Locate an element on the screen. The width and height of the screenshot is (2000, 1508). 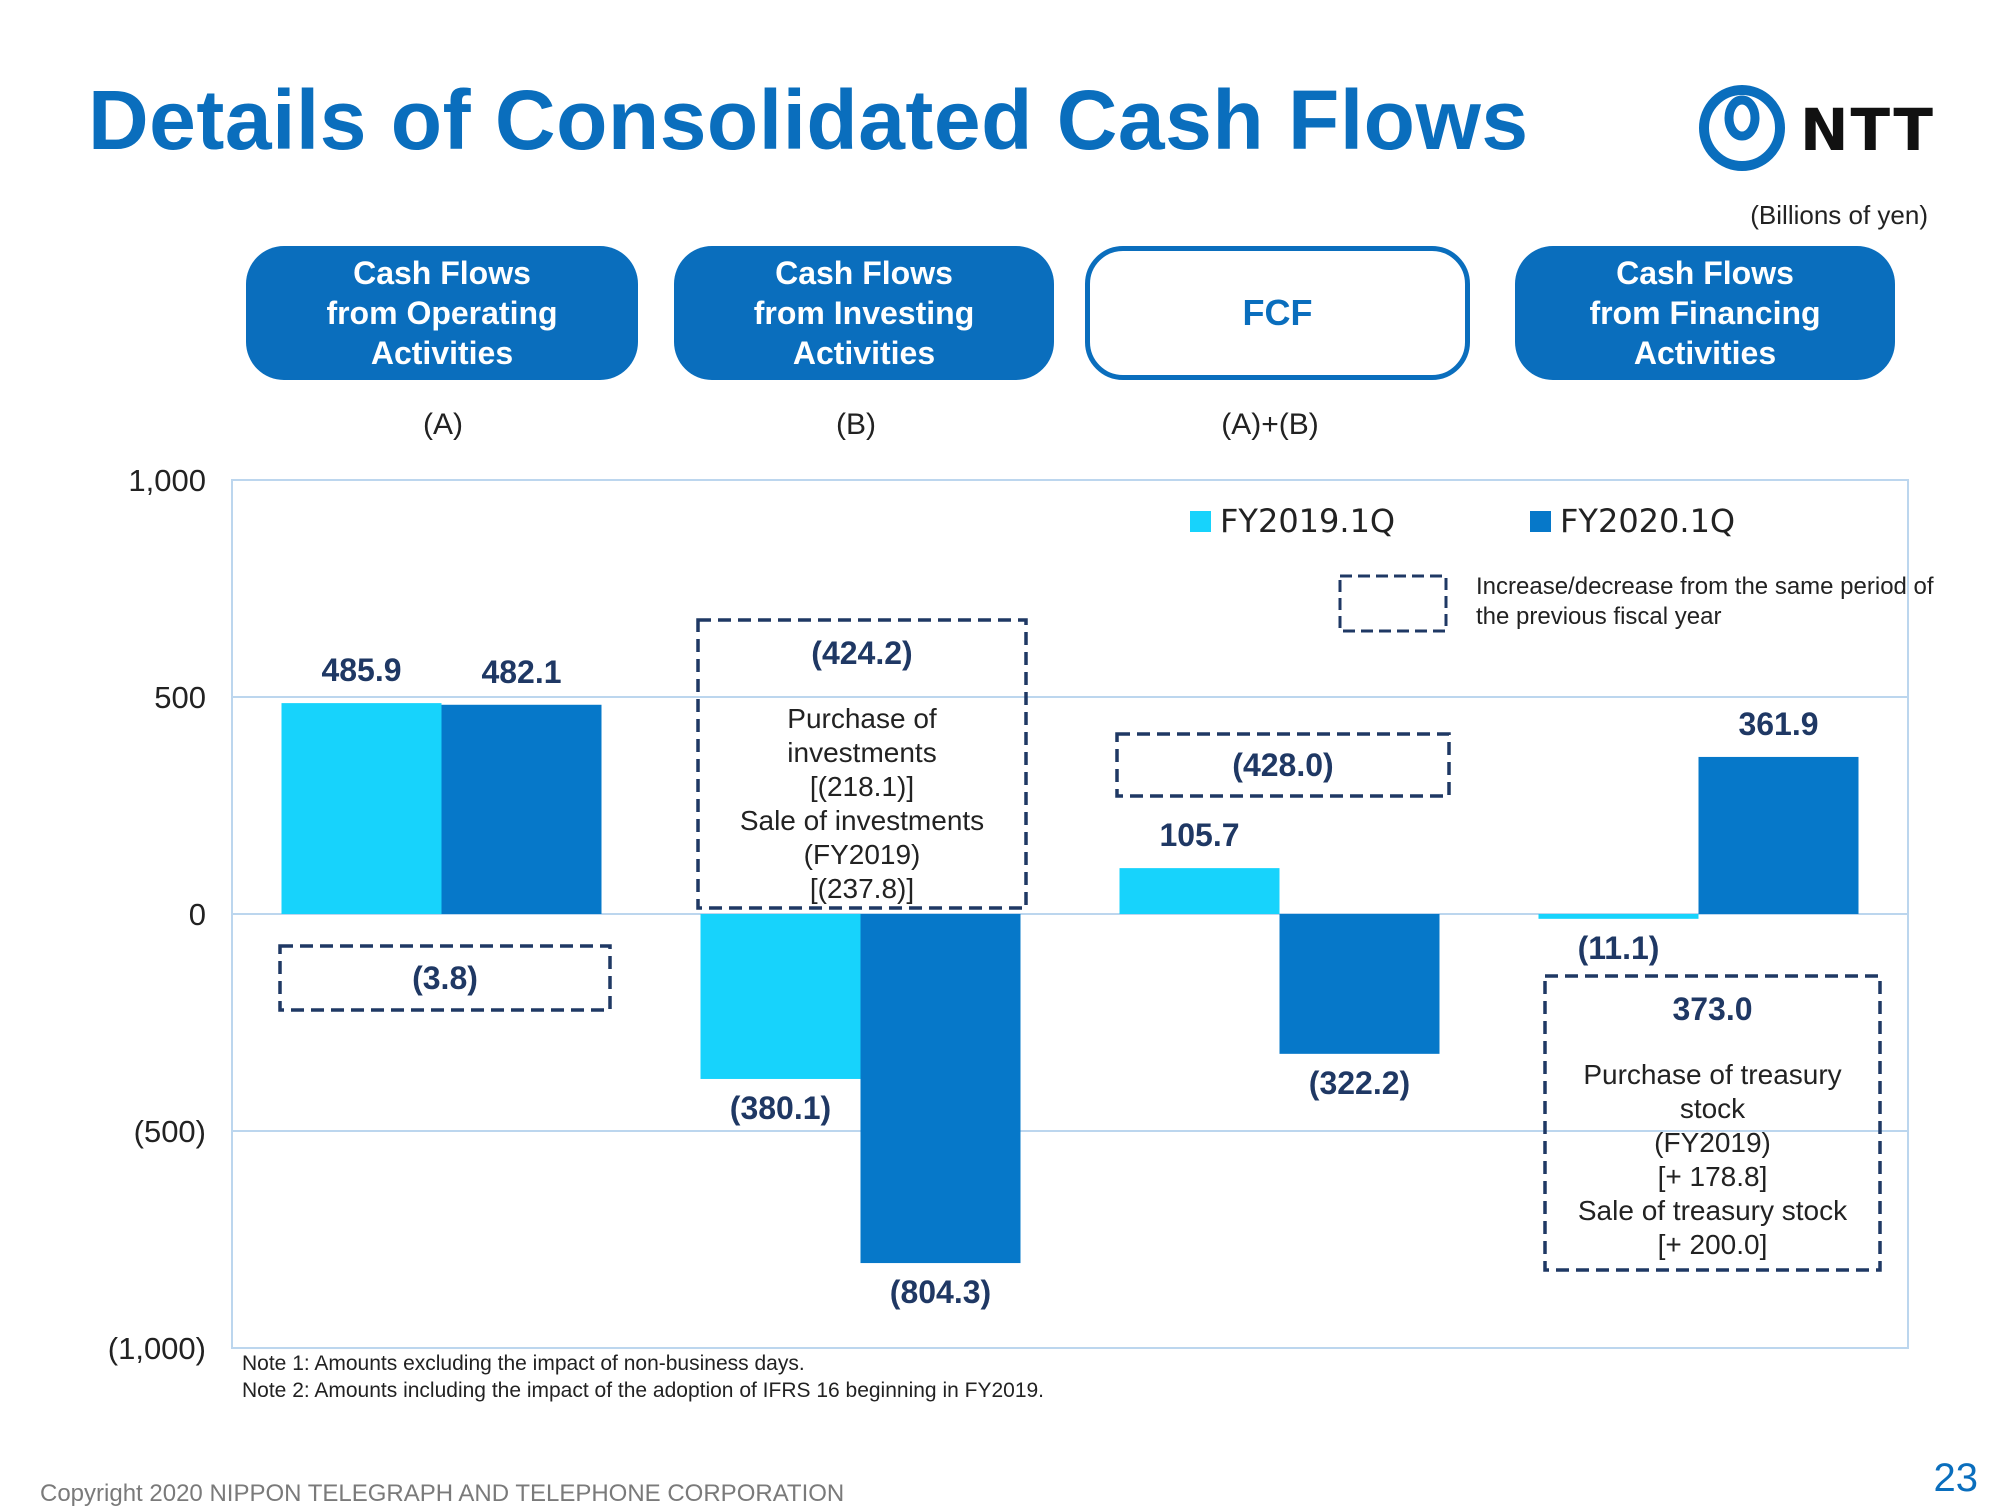
data-label: 482.1 is located at coordinates (521, 672).